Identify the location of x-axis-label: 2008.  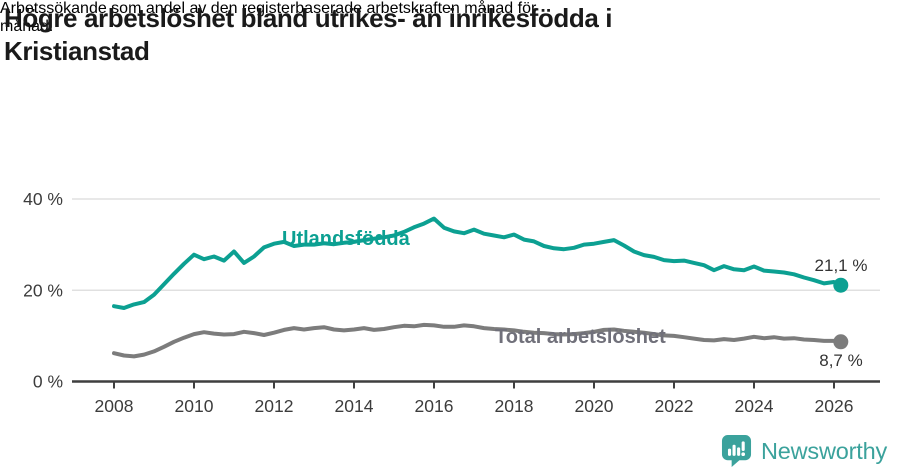
(114, 406).